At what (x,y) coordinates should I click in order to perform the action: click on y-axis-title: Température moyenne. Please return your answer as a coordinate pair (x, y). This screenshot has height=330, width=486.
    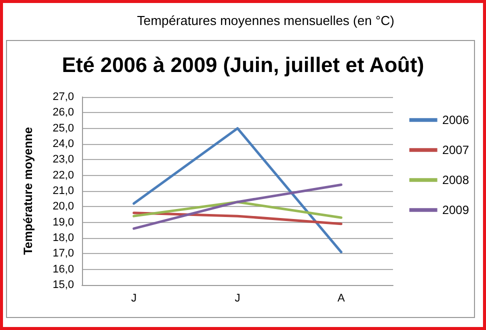
    Looking at the image, I should click on (28, 190).